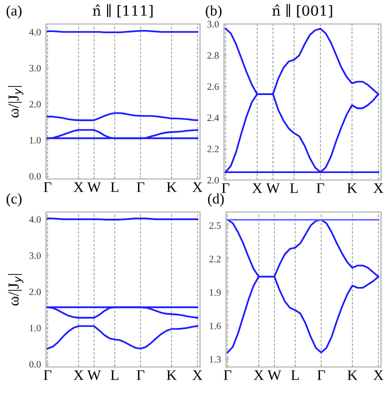 This screenshot has height=394, width=390. Describe the element at coordinates (14, 12) in the screenshot. I see `text: (a)` at that location.